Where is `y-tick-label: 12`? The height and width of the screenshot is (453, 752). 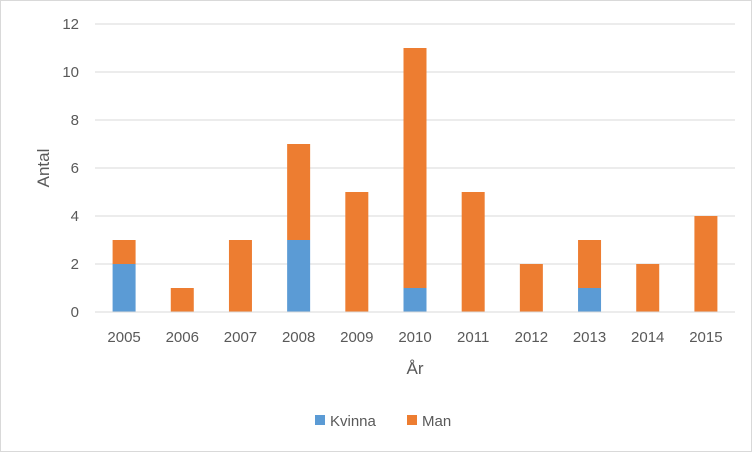 y-tick-label: 12 is located at coordinates (70, 24).